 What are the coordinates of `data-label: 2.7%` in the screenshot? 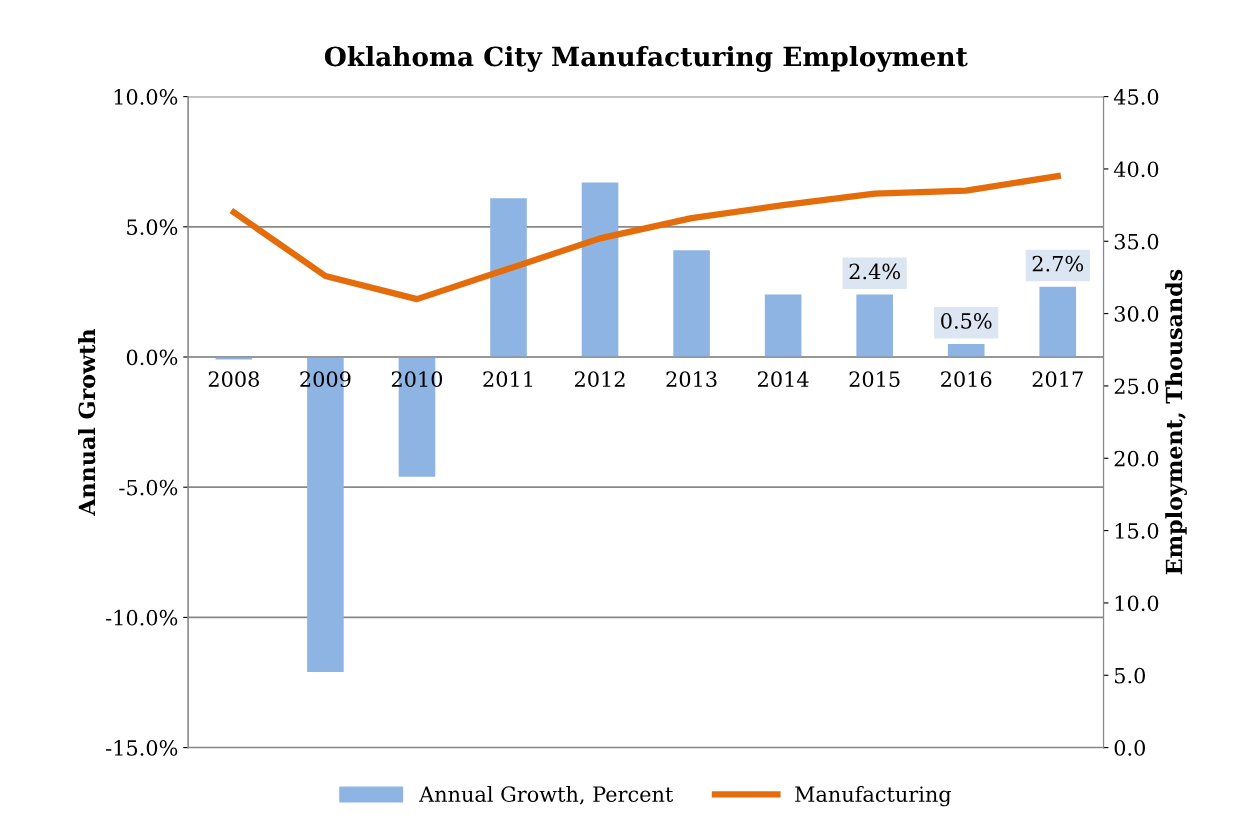 It's located at (1058, 263).